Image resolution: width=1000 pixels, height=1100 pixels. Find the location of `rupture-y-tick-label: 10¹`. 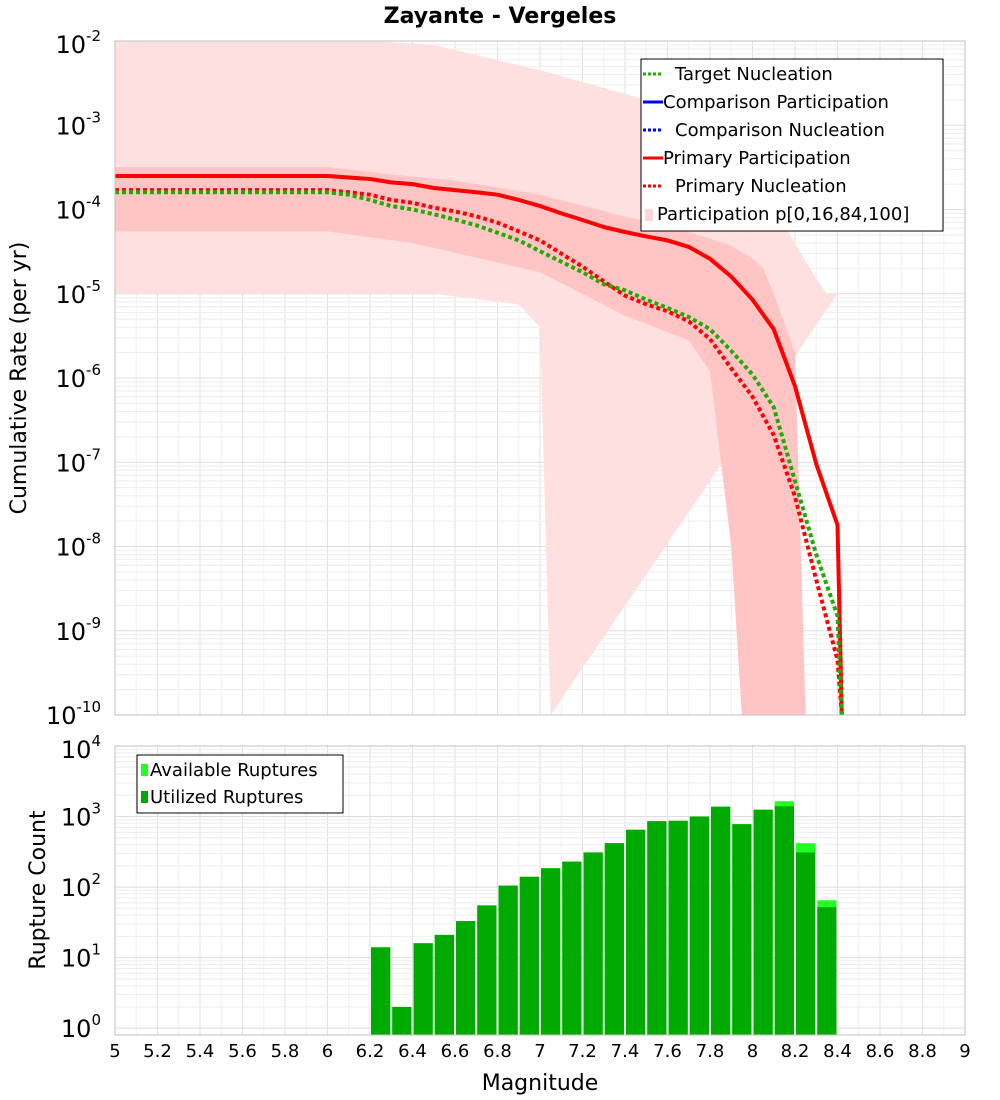

rupture-y-tick-label: 10¹ is located at coordinates (81, 957).